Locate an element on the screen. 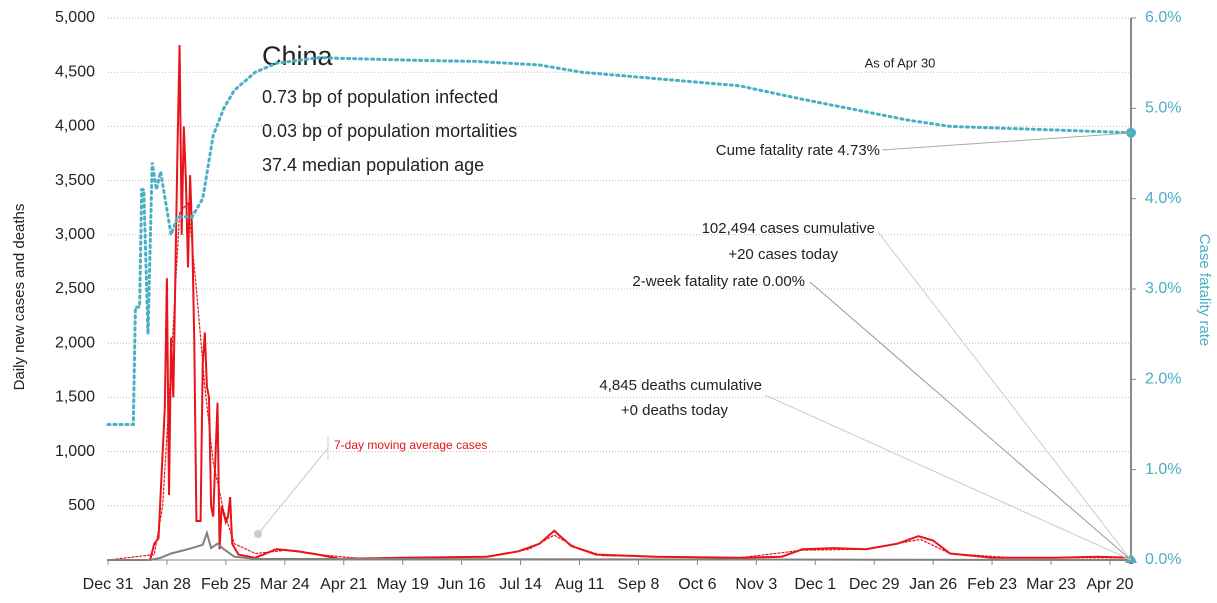  y2-axis-label: Case fatality rate is located at coordinates (1204, 290).